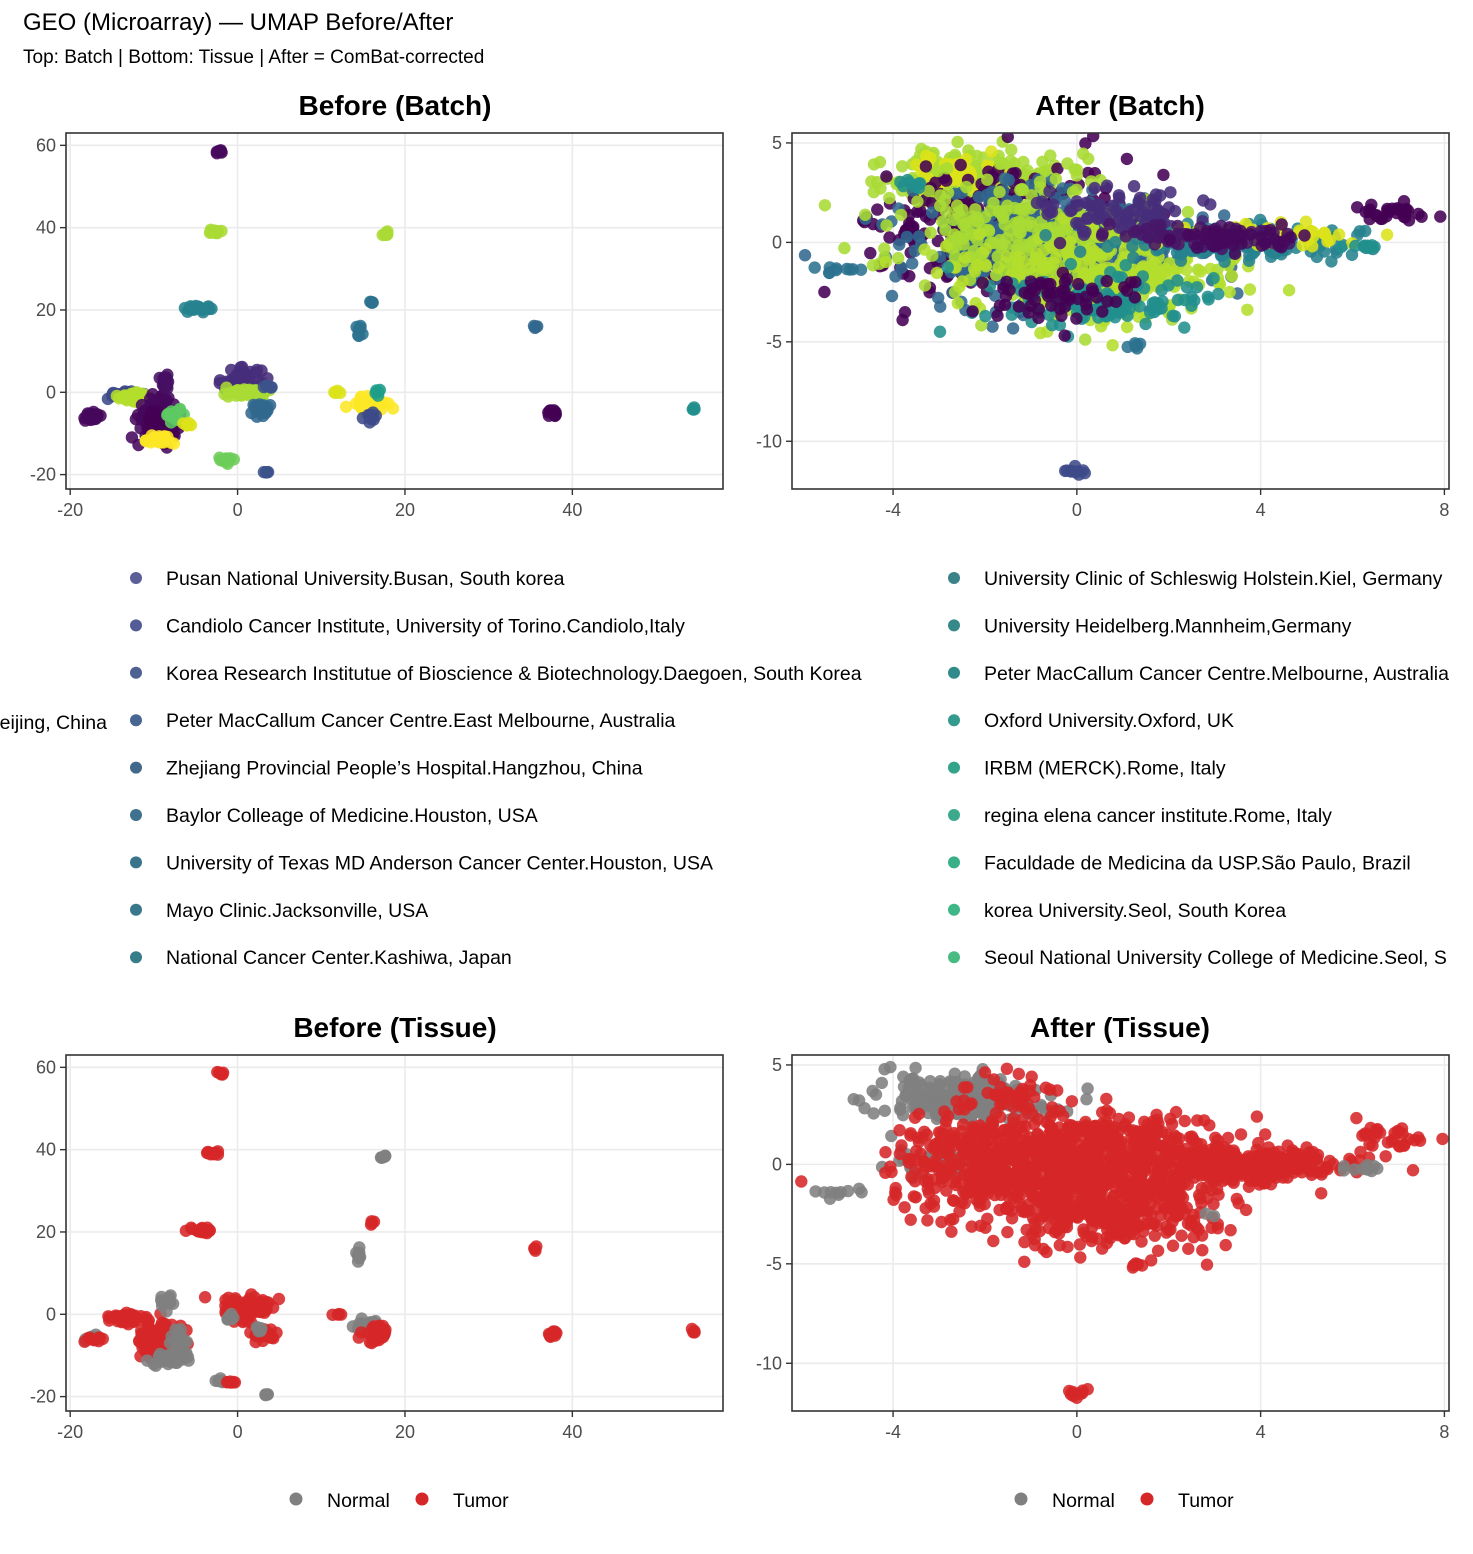  What do you see at coordinates (893, 510) in the screenshot?
I see `x-tick-label: -4` at bounding box center [893, 510].